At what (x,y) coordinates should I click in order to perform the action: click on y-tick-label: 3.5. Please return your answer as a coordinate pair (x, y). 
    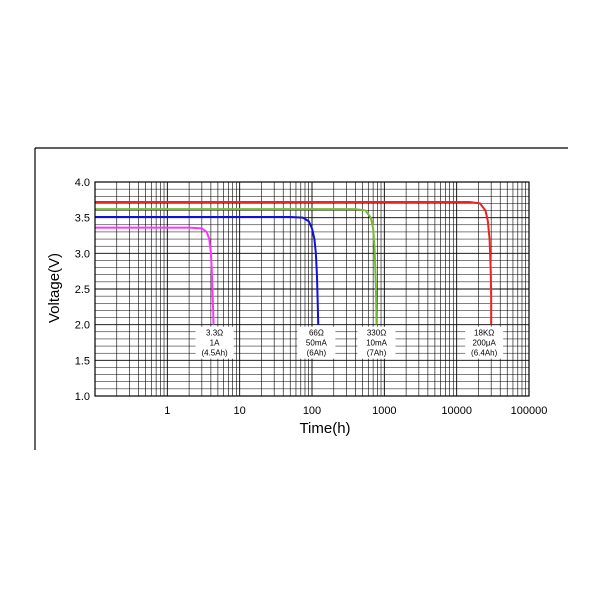
    Looking at the image, I should click on (82, 219).